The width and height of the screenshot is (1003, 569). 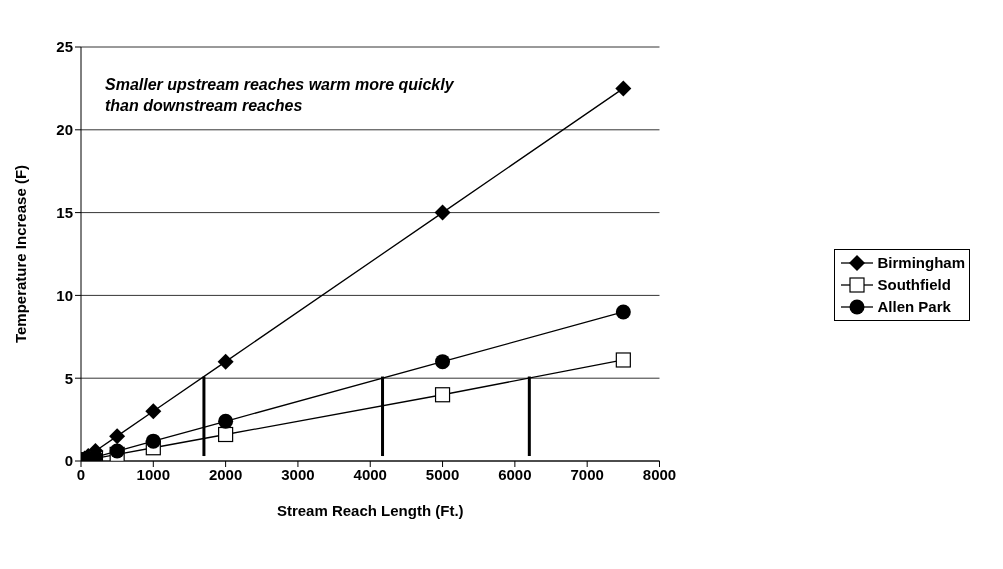 What do you see at coordinates (515, 474) in the screenshot?
I see `x-tick-label: 6000` at bounding box center [515, 474].